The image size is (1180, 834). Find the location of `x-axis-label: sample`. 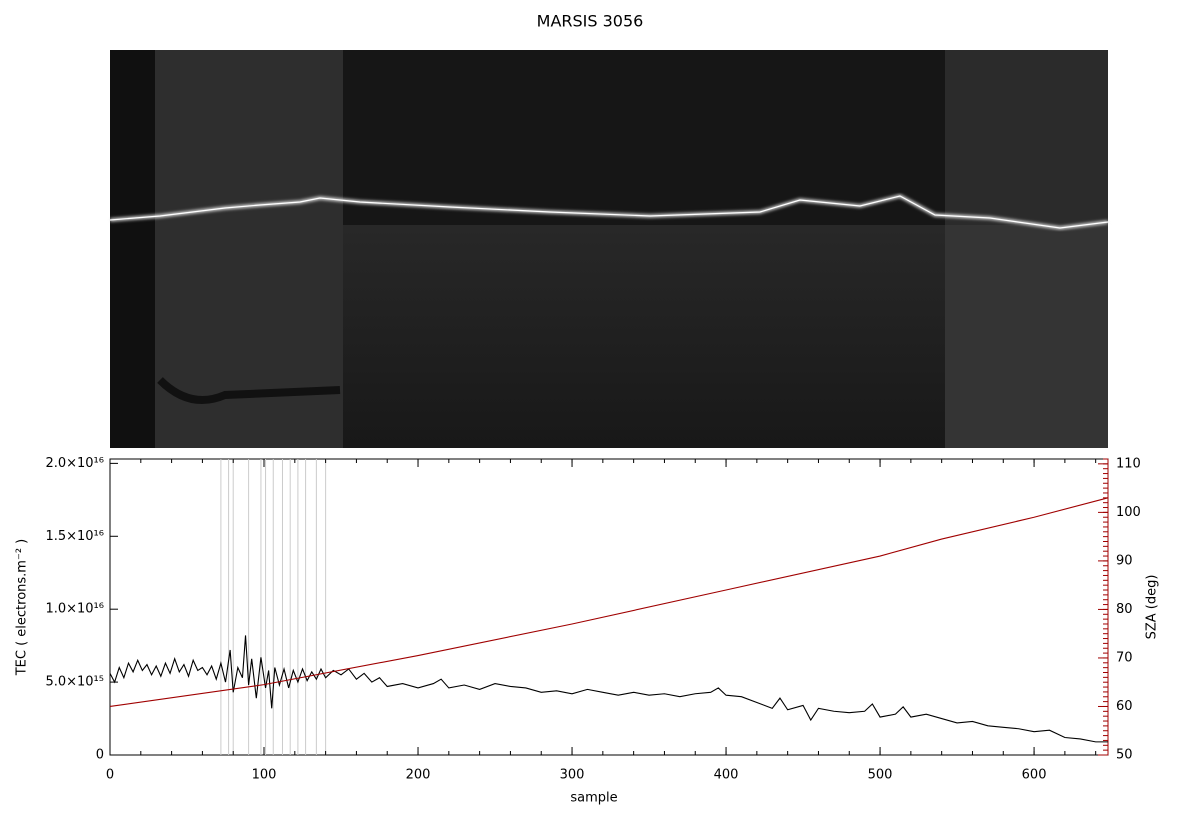

x-axis-label: sample is located at coordinates (593, 798).